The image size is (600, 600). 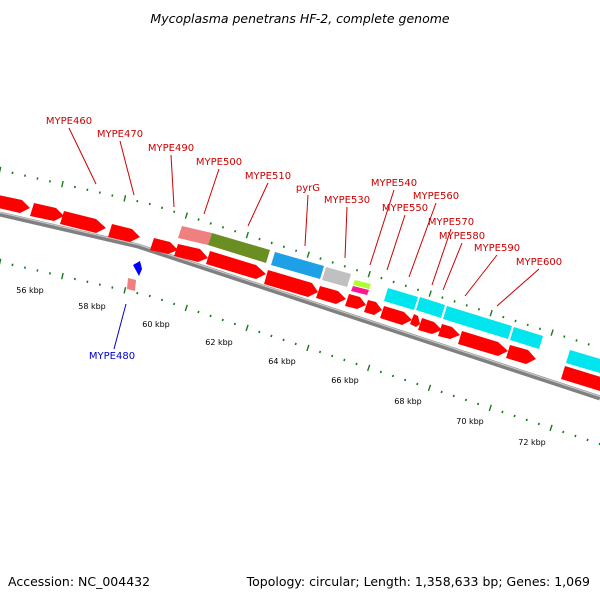 I want to click on gene-label-reverse: MYPE480, so click(x=112, y=356).